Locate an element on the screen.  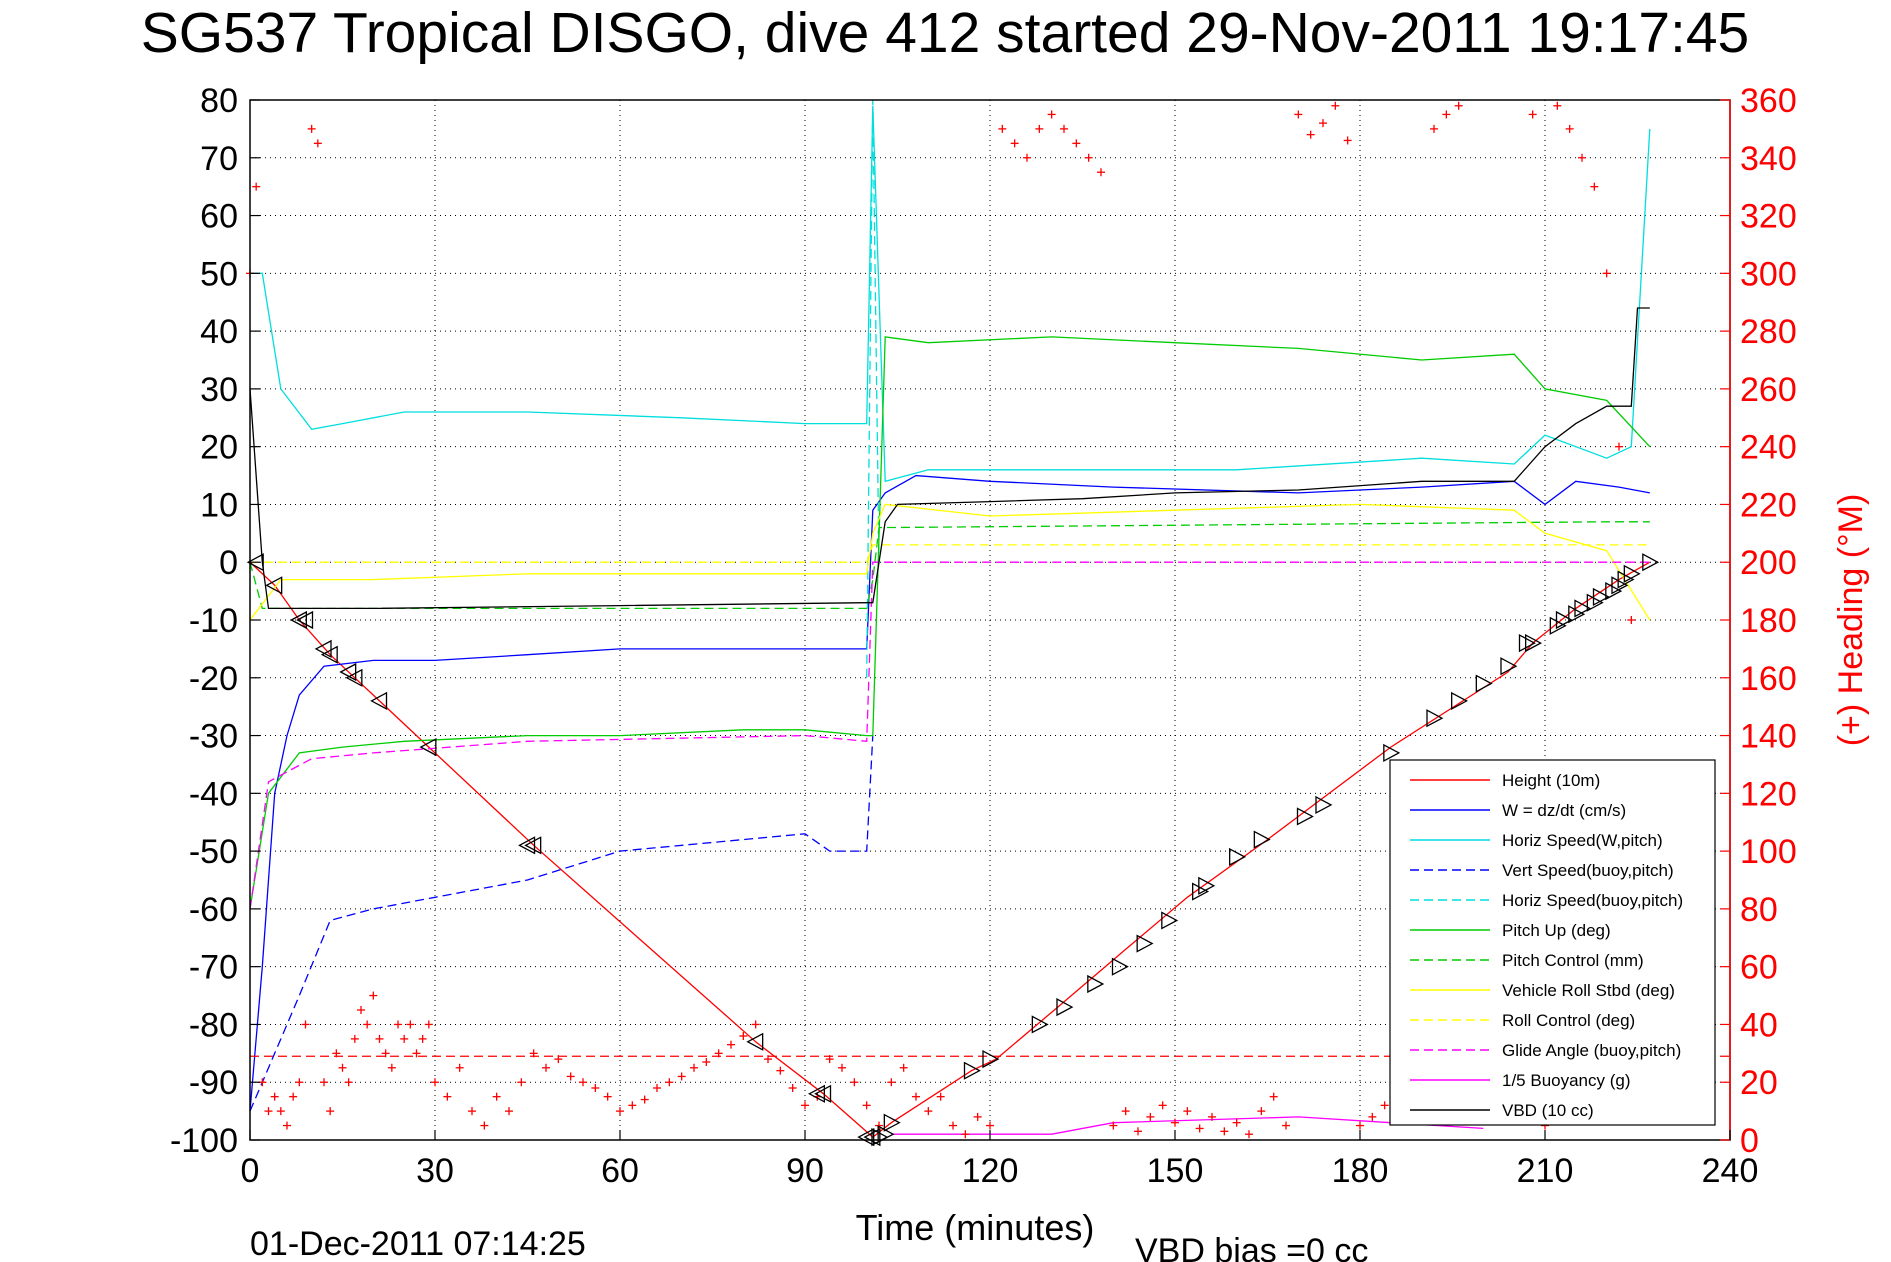
right-tick-label: 240 is located at coordinates (1768, 448).